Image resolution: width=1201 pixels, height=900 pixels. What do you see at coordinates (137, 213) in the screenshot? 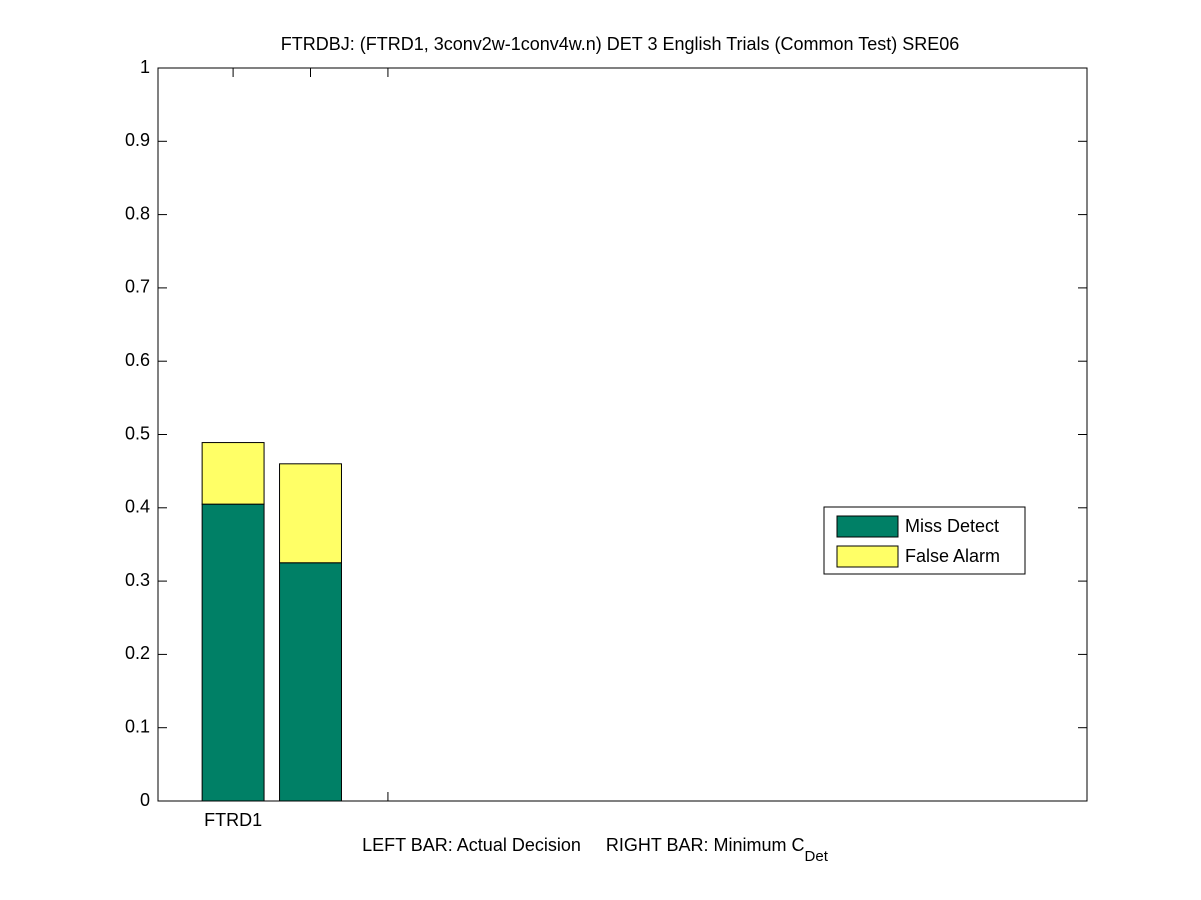
I see `y-tick-label: 0.8` at bounding box center [137, 213].